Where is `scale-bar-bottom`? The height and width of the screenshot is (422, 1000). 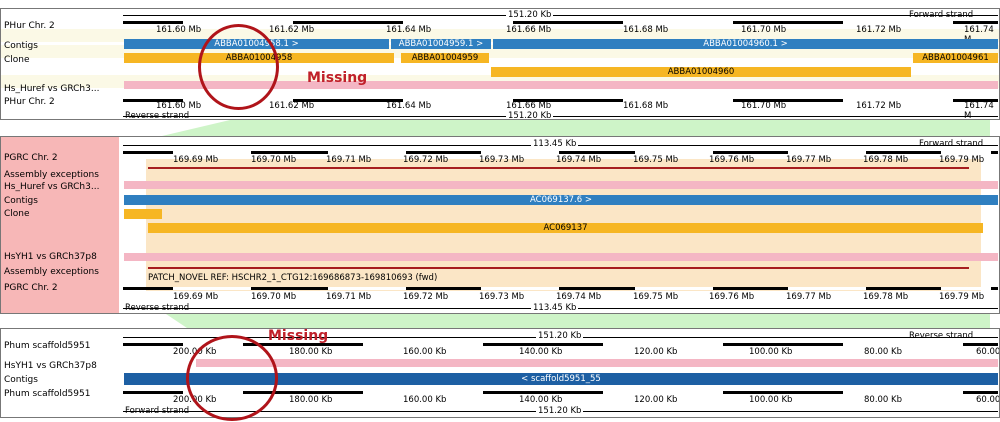 scale-bar-bottom is located at coordinates (560, 288).